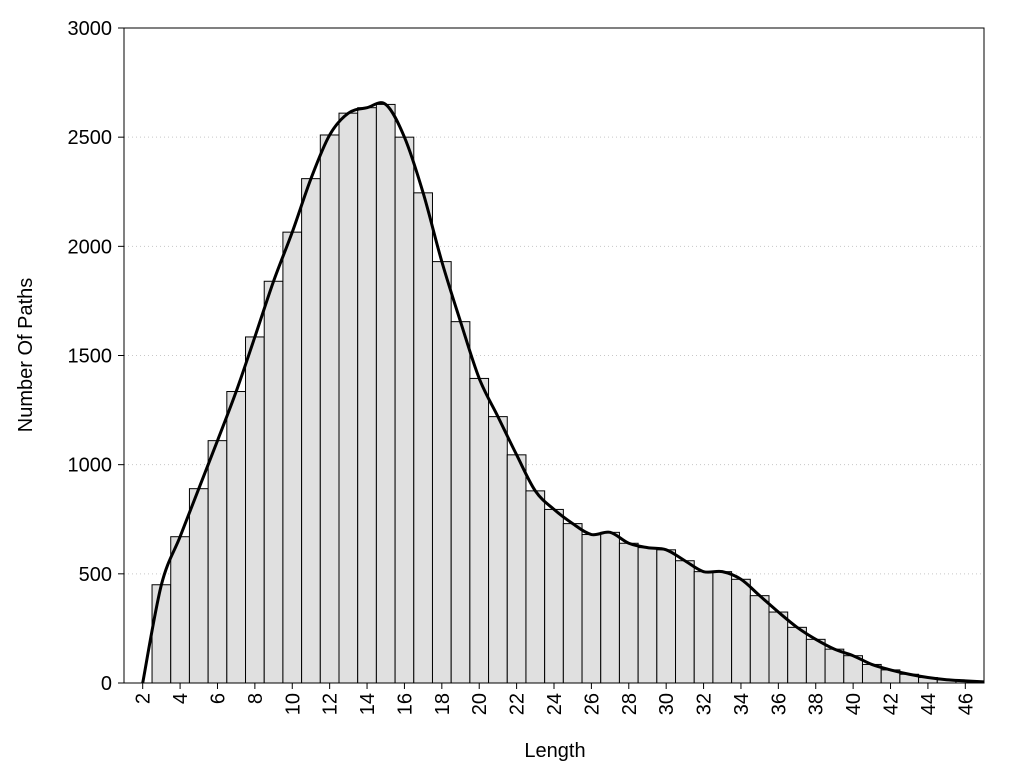 The width and height of the screenshot is (1024, 768). What do you see at coordinates (518, 704) in the screenshot?
I see `x-tick-label: 22` at bounding box center [518, 704].